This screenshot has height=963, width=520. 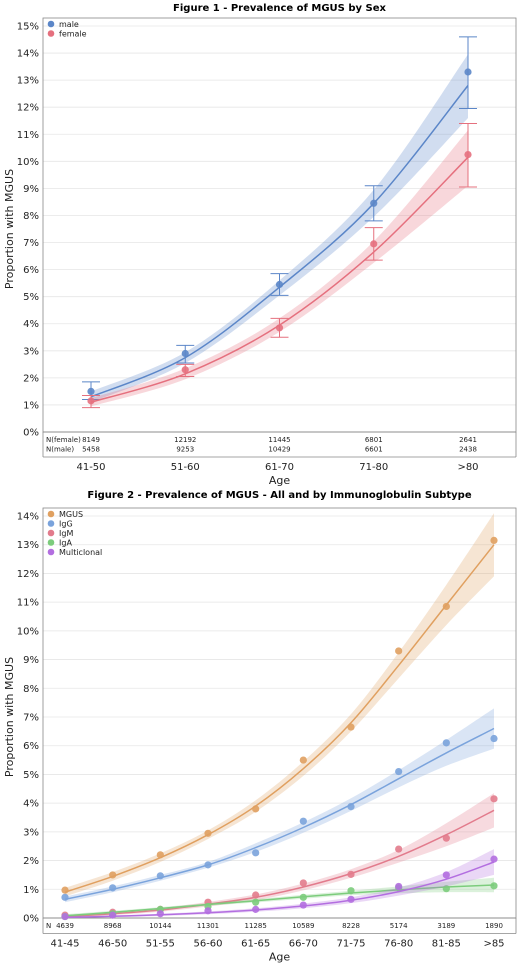 I want to click on n-value: 11285, so click(x=256, y=926).